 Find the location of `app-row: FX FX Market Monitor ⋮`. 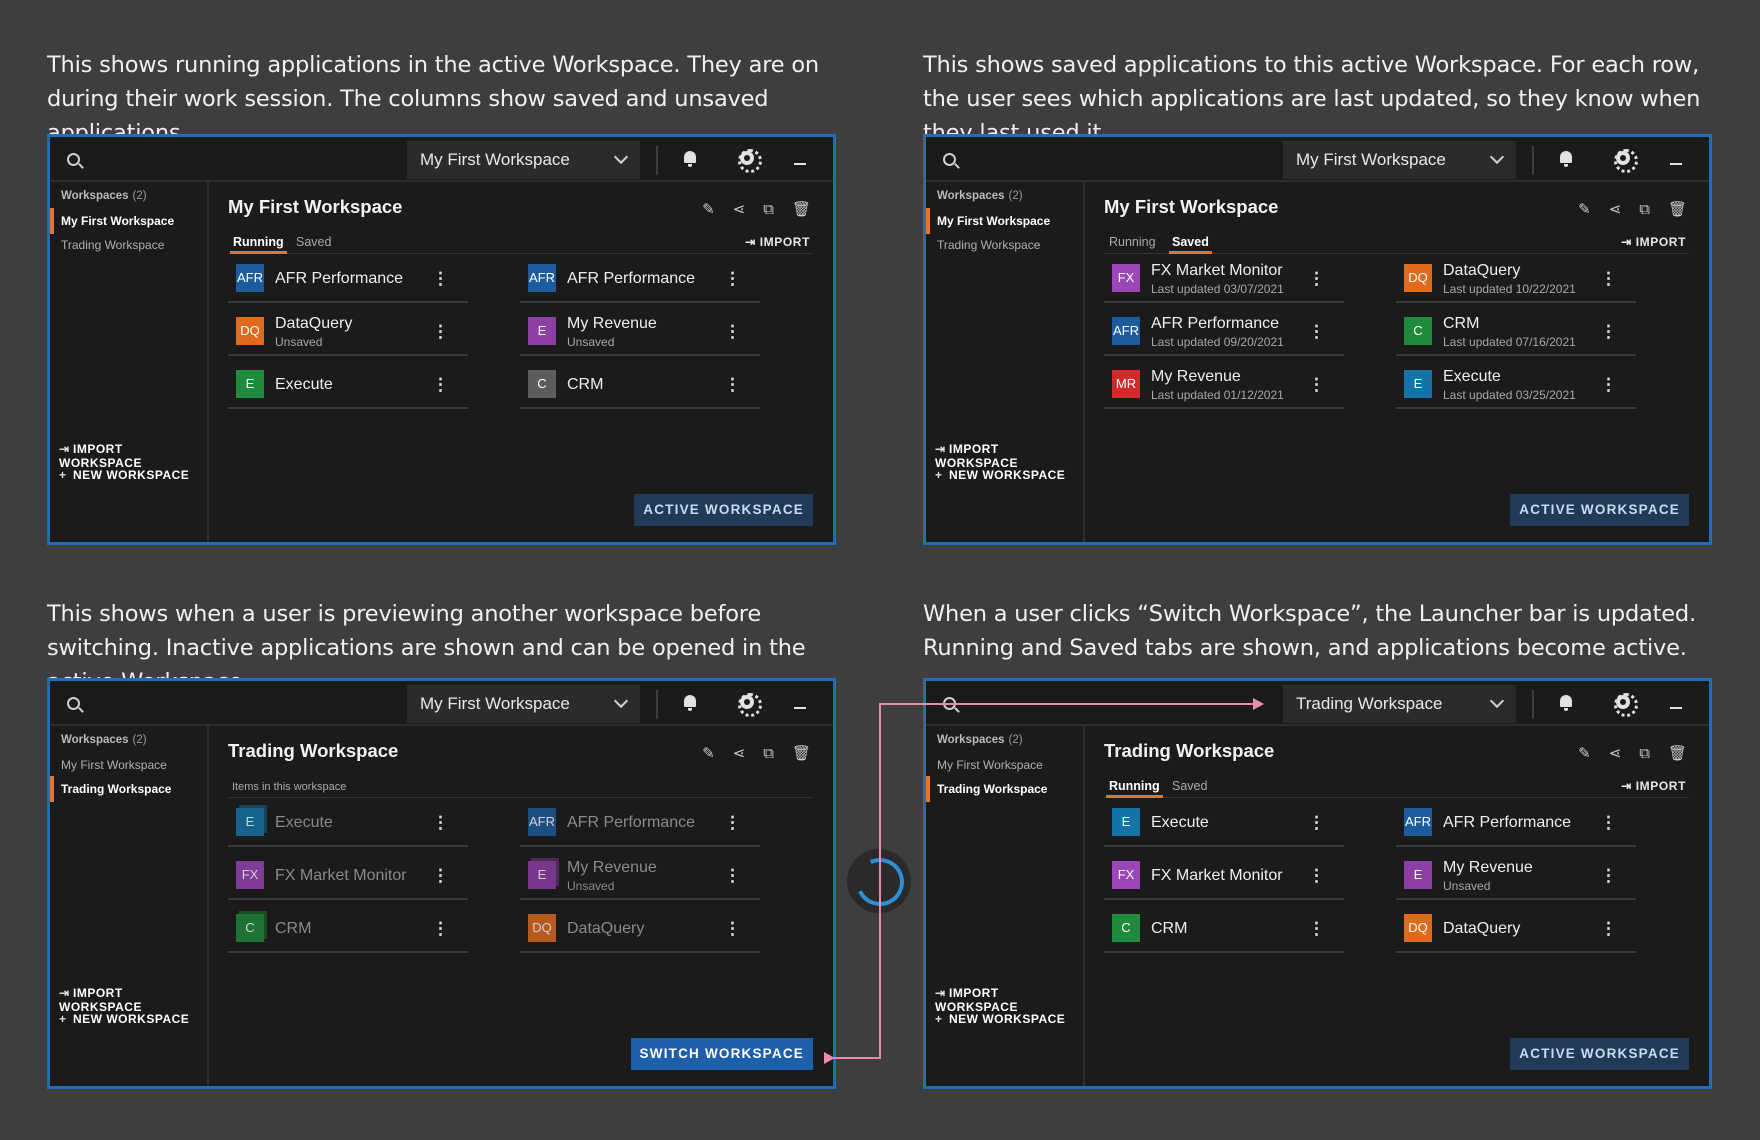

app-row: FX FX Market Monitor ⋮ is located at coordinates (348, 876).